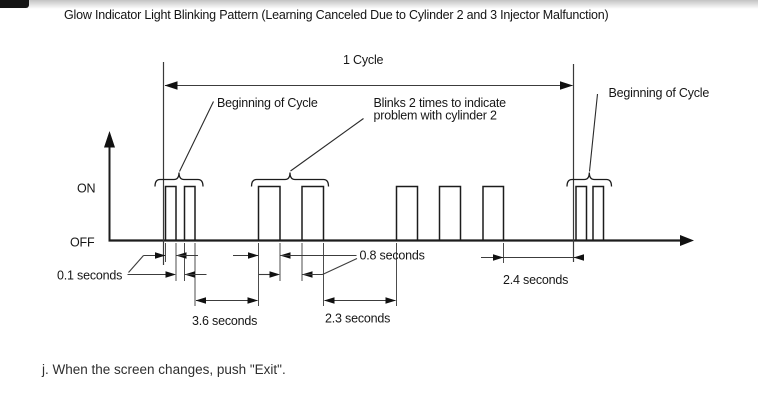  What do you see at coordinates (687, 240) in the screenshot?
I see `time-axis-arrow-icon` at bounding box center [687, 240].